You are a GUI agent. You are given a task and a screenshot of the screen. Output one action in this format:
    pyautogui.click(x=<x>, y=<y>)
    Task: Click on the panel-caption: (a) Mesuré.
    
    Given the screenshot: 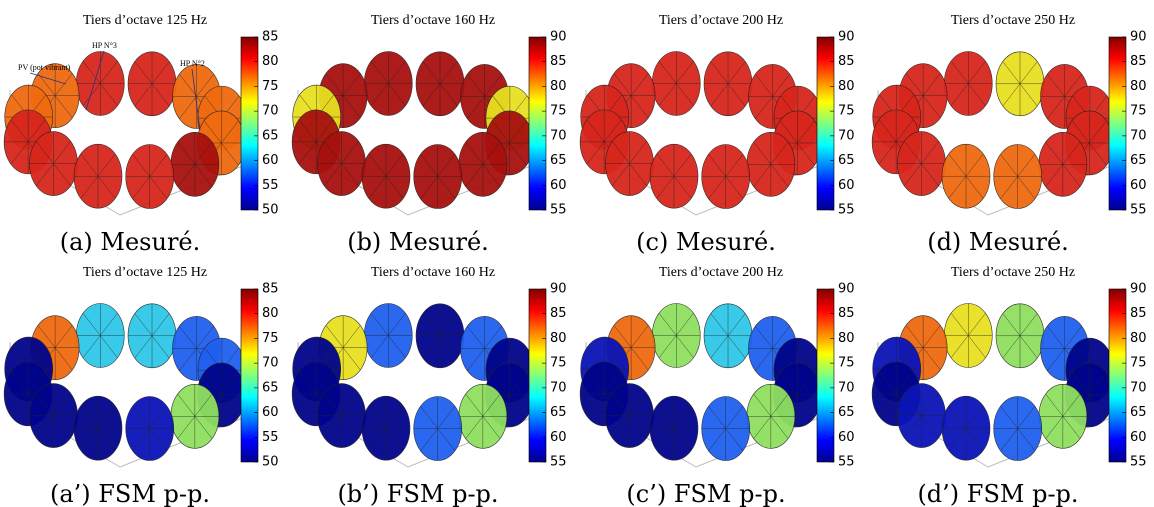 What is the action you would take?
    pyautogui.click(x=130, y=242)
    